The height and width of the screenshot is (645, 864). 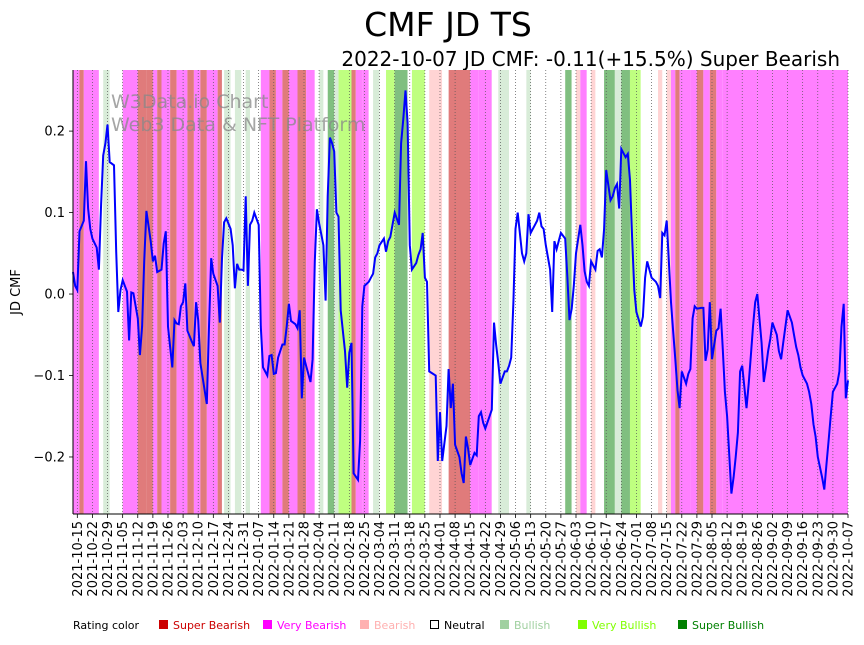 I want to click on x-tick-label: 2021-12-24, so click(x=229, y=559).